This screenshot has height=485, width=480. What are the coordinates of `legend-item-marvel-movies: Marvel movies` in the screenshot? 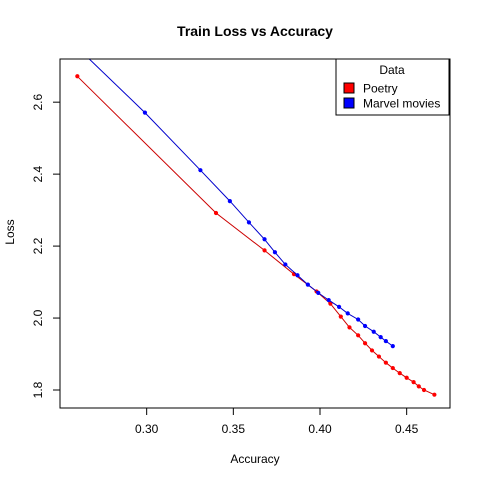 It's located at (391, 104).